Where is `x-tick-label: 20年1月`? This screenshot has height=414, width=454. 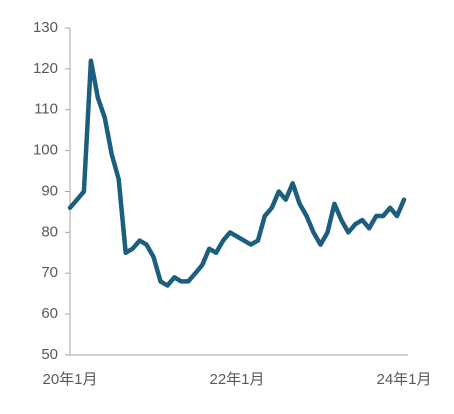
x-tick-label: 20年1月 is located at coordinates (69, 379).